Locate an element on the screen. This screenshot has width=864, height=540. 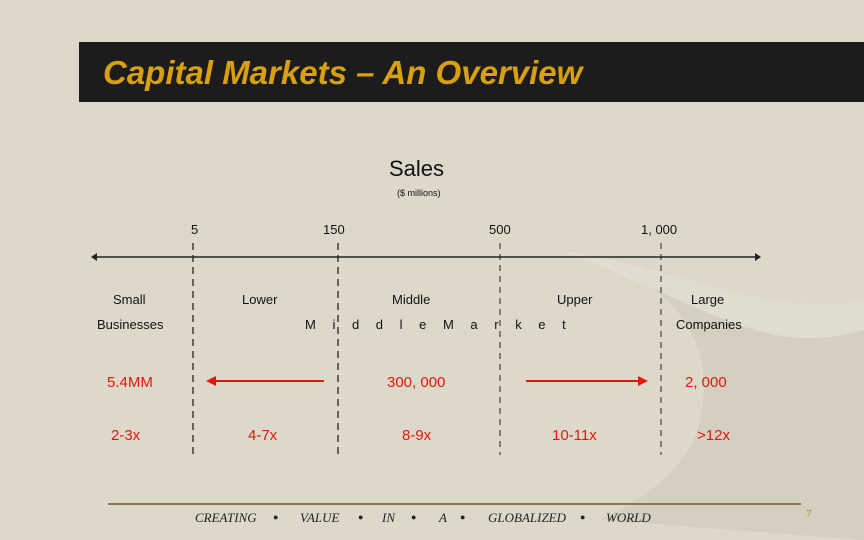
scale-tick-1000: 1, 000 is located at coordinates (659, 229).